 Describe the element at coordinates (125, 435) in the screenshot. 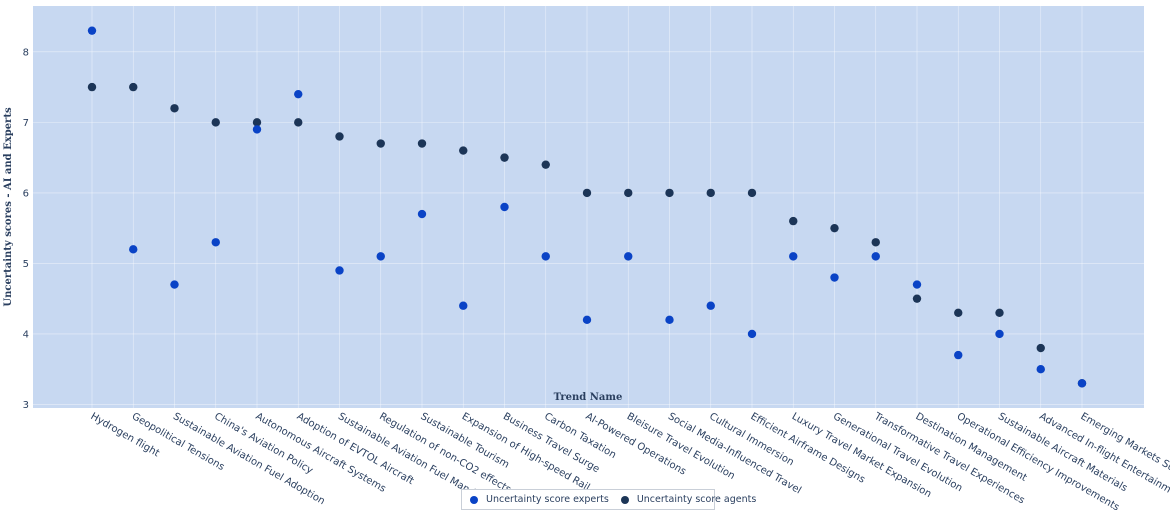

I see `x-tick-label: Hydrogen flight` at that location.